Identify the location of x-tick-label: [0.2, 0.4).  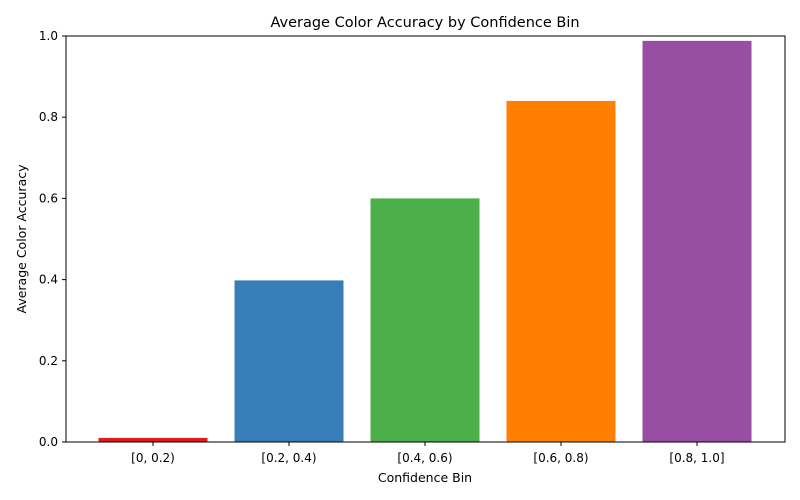
(288, 458).